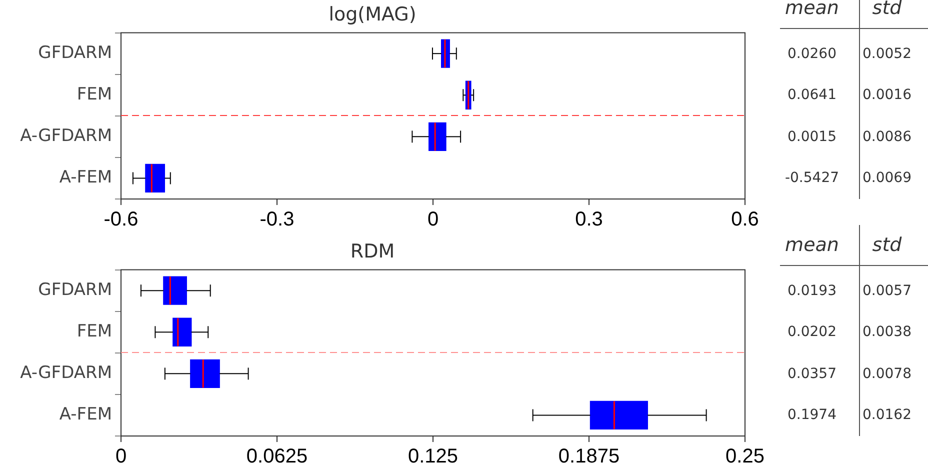  I want to click on text: 0.1974, so click(812, 415).